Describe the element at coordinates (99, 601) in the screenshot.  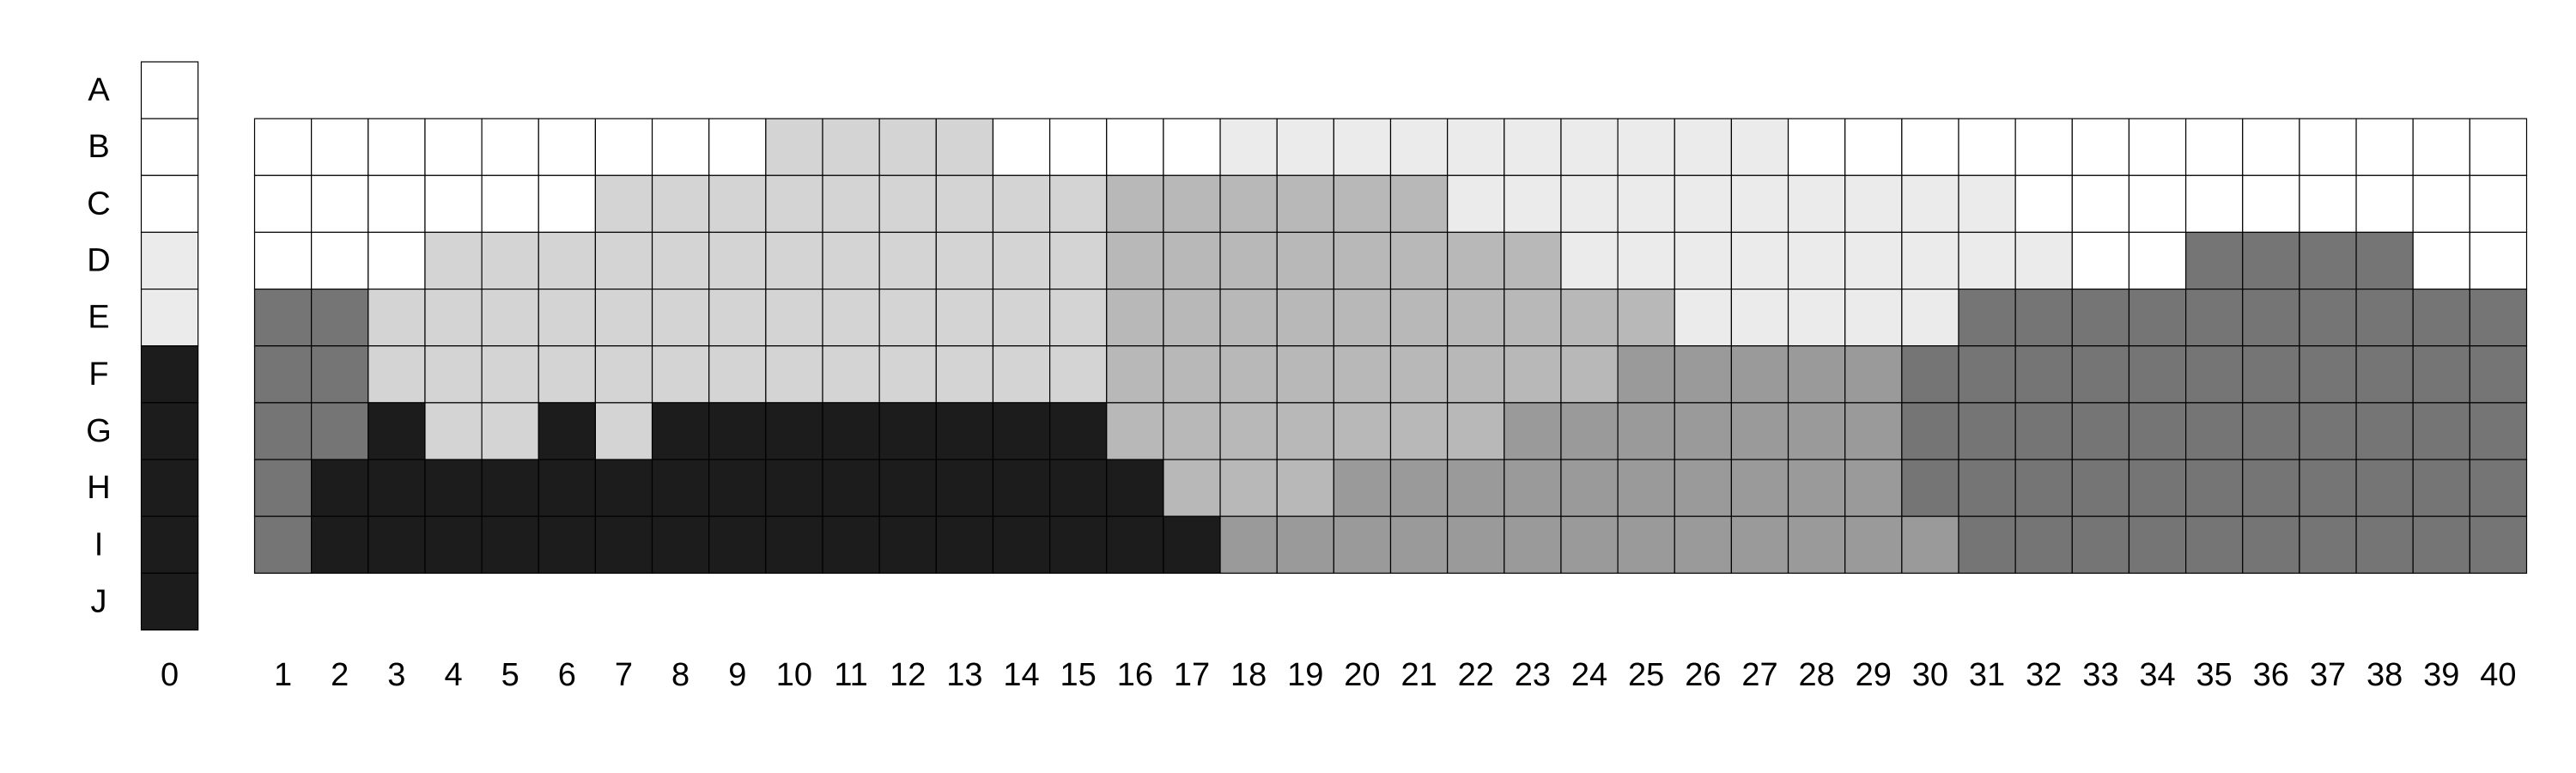
I see `row-label-j: J` at that location.